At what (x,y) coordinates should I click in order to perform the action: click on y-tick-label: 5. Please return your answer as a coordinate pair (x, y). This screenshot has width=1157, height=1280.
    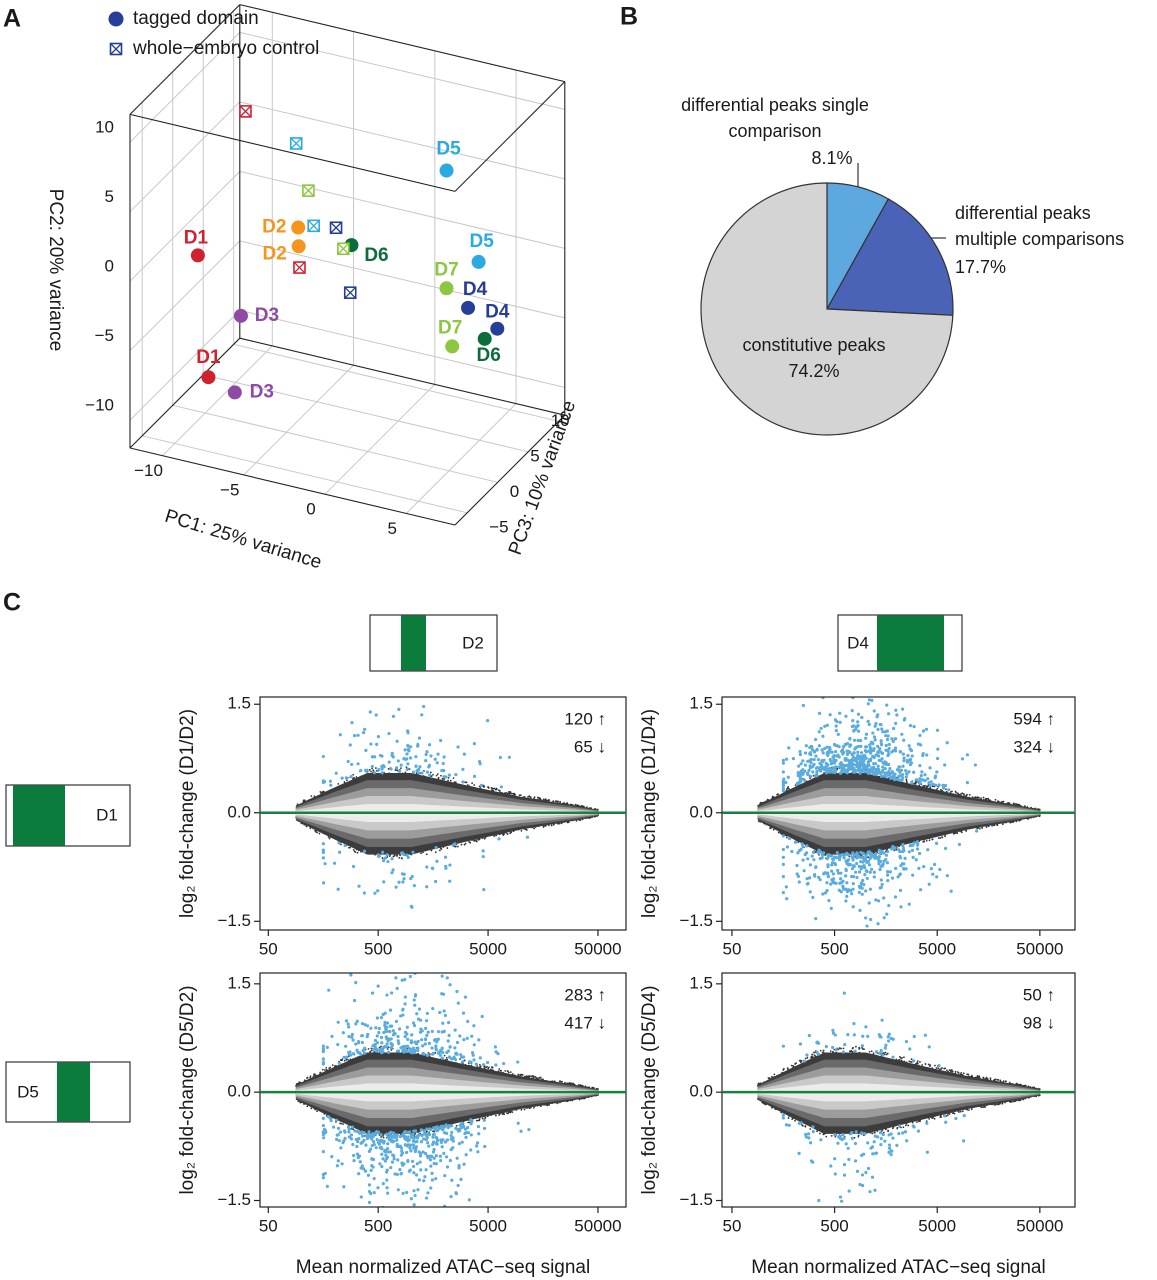
    Looking at the image, I should click on (109, 196).